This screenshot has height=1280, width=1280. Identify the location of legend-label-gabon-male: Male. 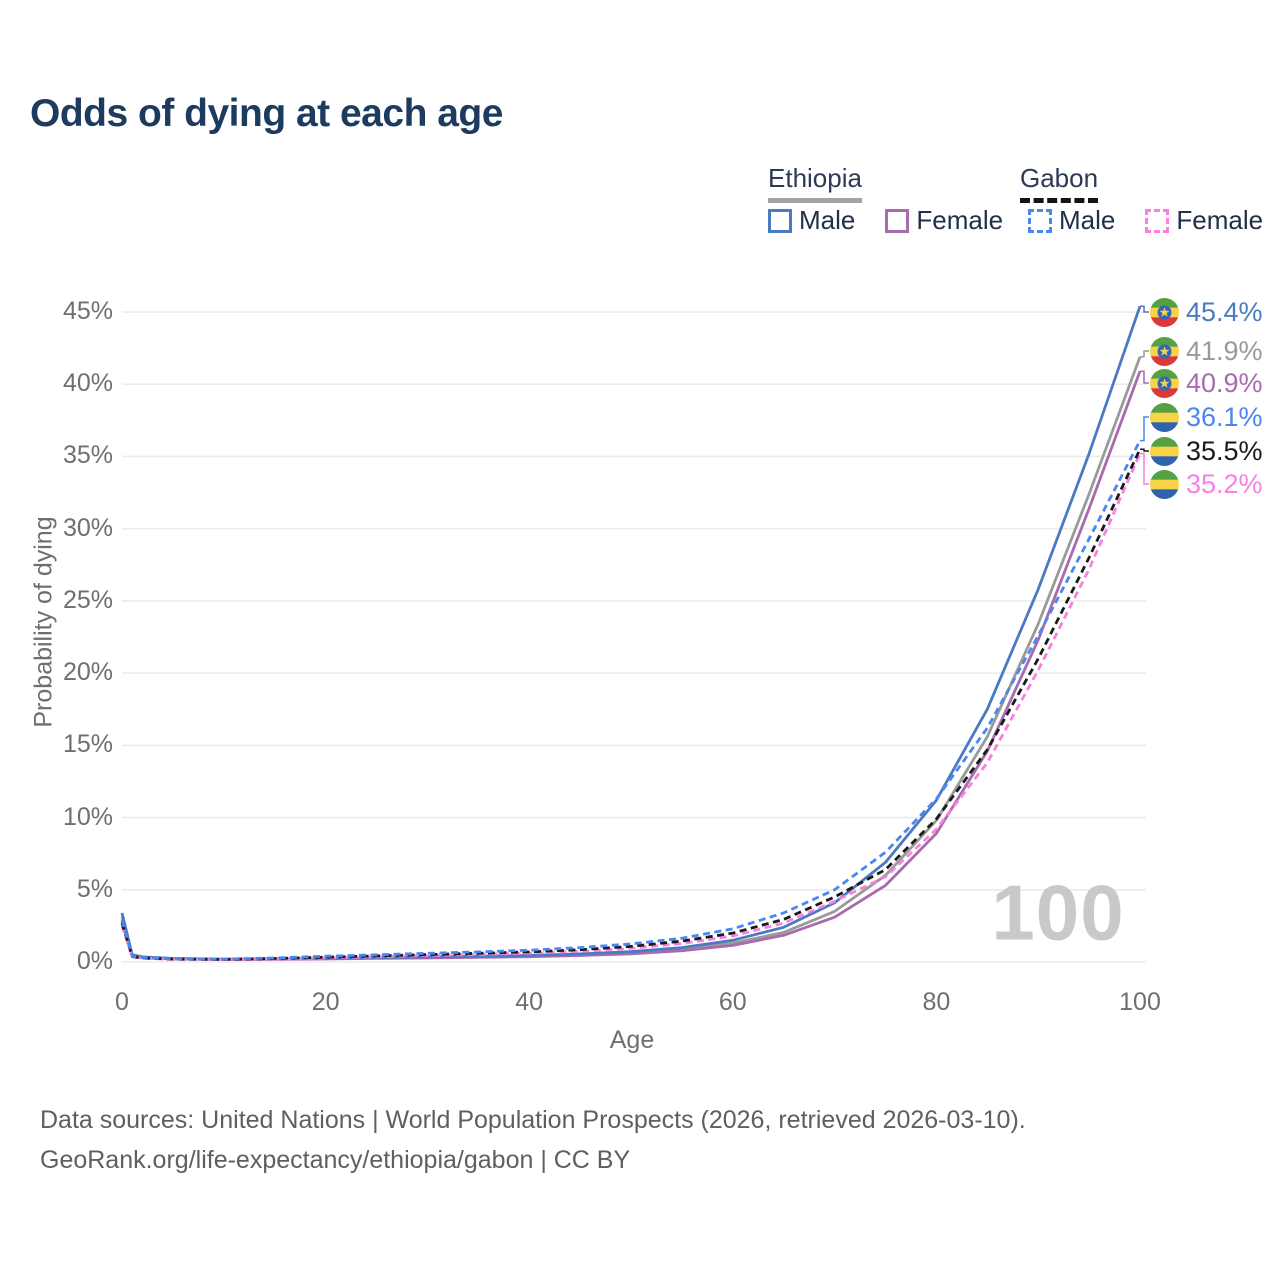
(1087, 220).